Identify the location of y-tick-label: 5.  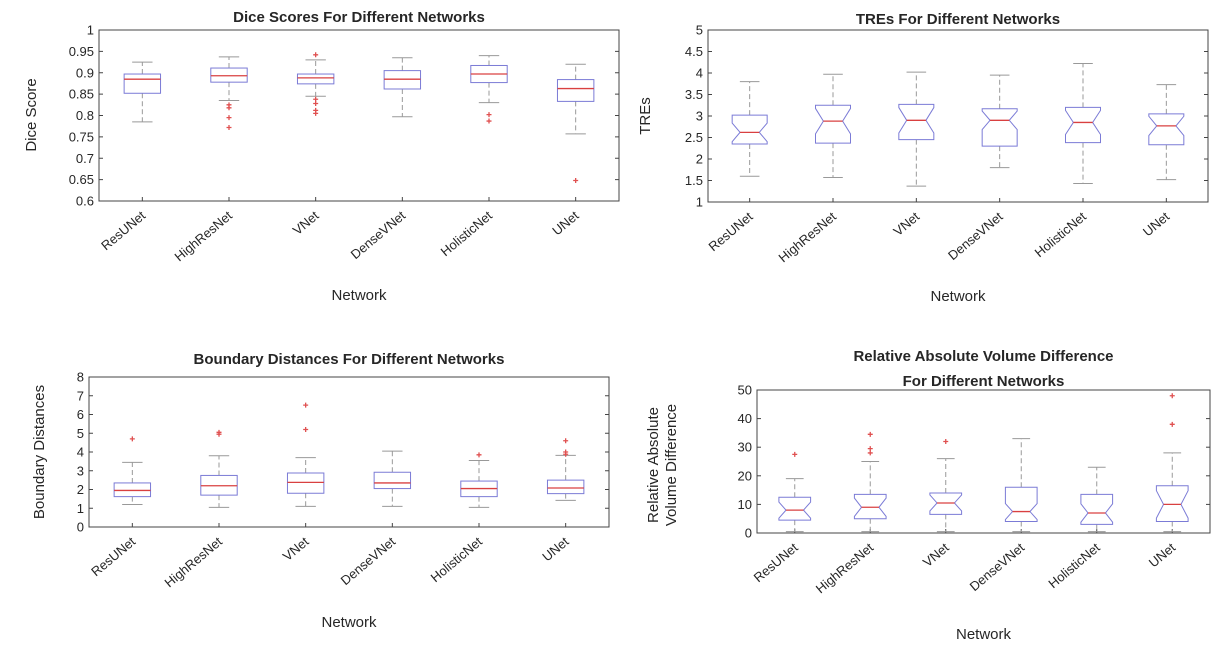
(699, 30).